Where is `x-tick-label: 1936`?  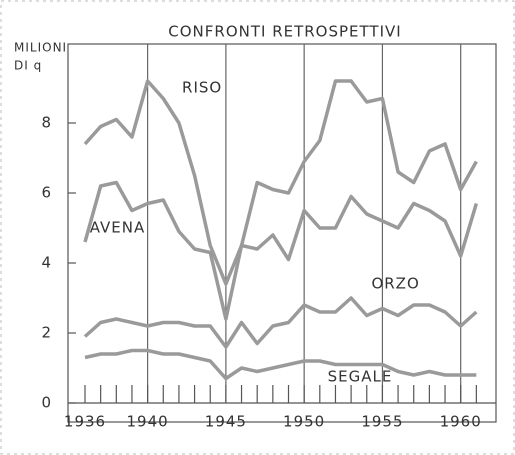
x-tick-label: 1936 is located at coordinates (85, 422).